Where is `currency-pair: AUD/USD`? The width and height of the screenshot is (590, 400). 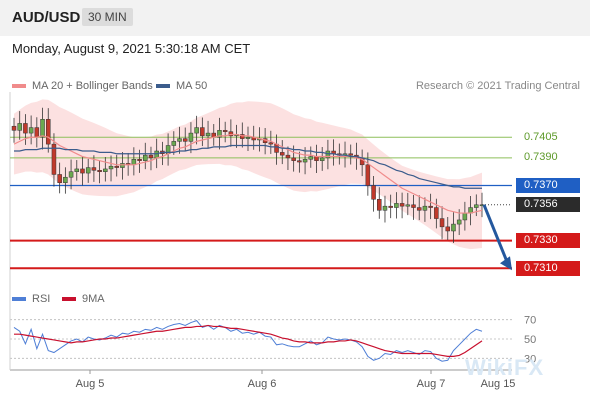
currency-pair: AUD/USD is located at coordinates (46, 17).